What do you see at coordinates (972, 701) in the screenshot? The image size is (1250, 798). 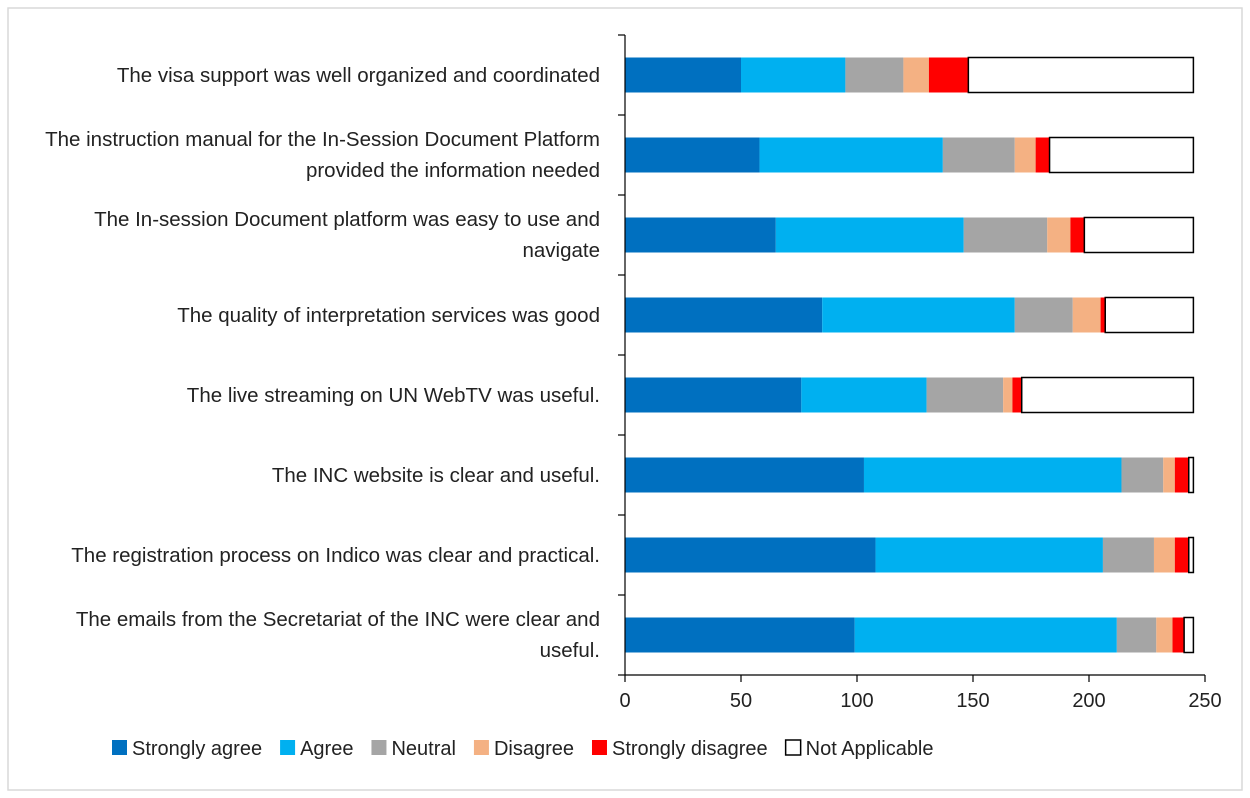 I see `x-tick-label: 150` at bounding box center [972, 701].